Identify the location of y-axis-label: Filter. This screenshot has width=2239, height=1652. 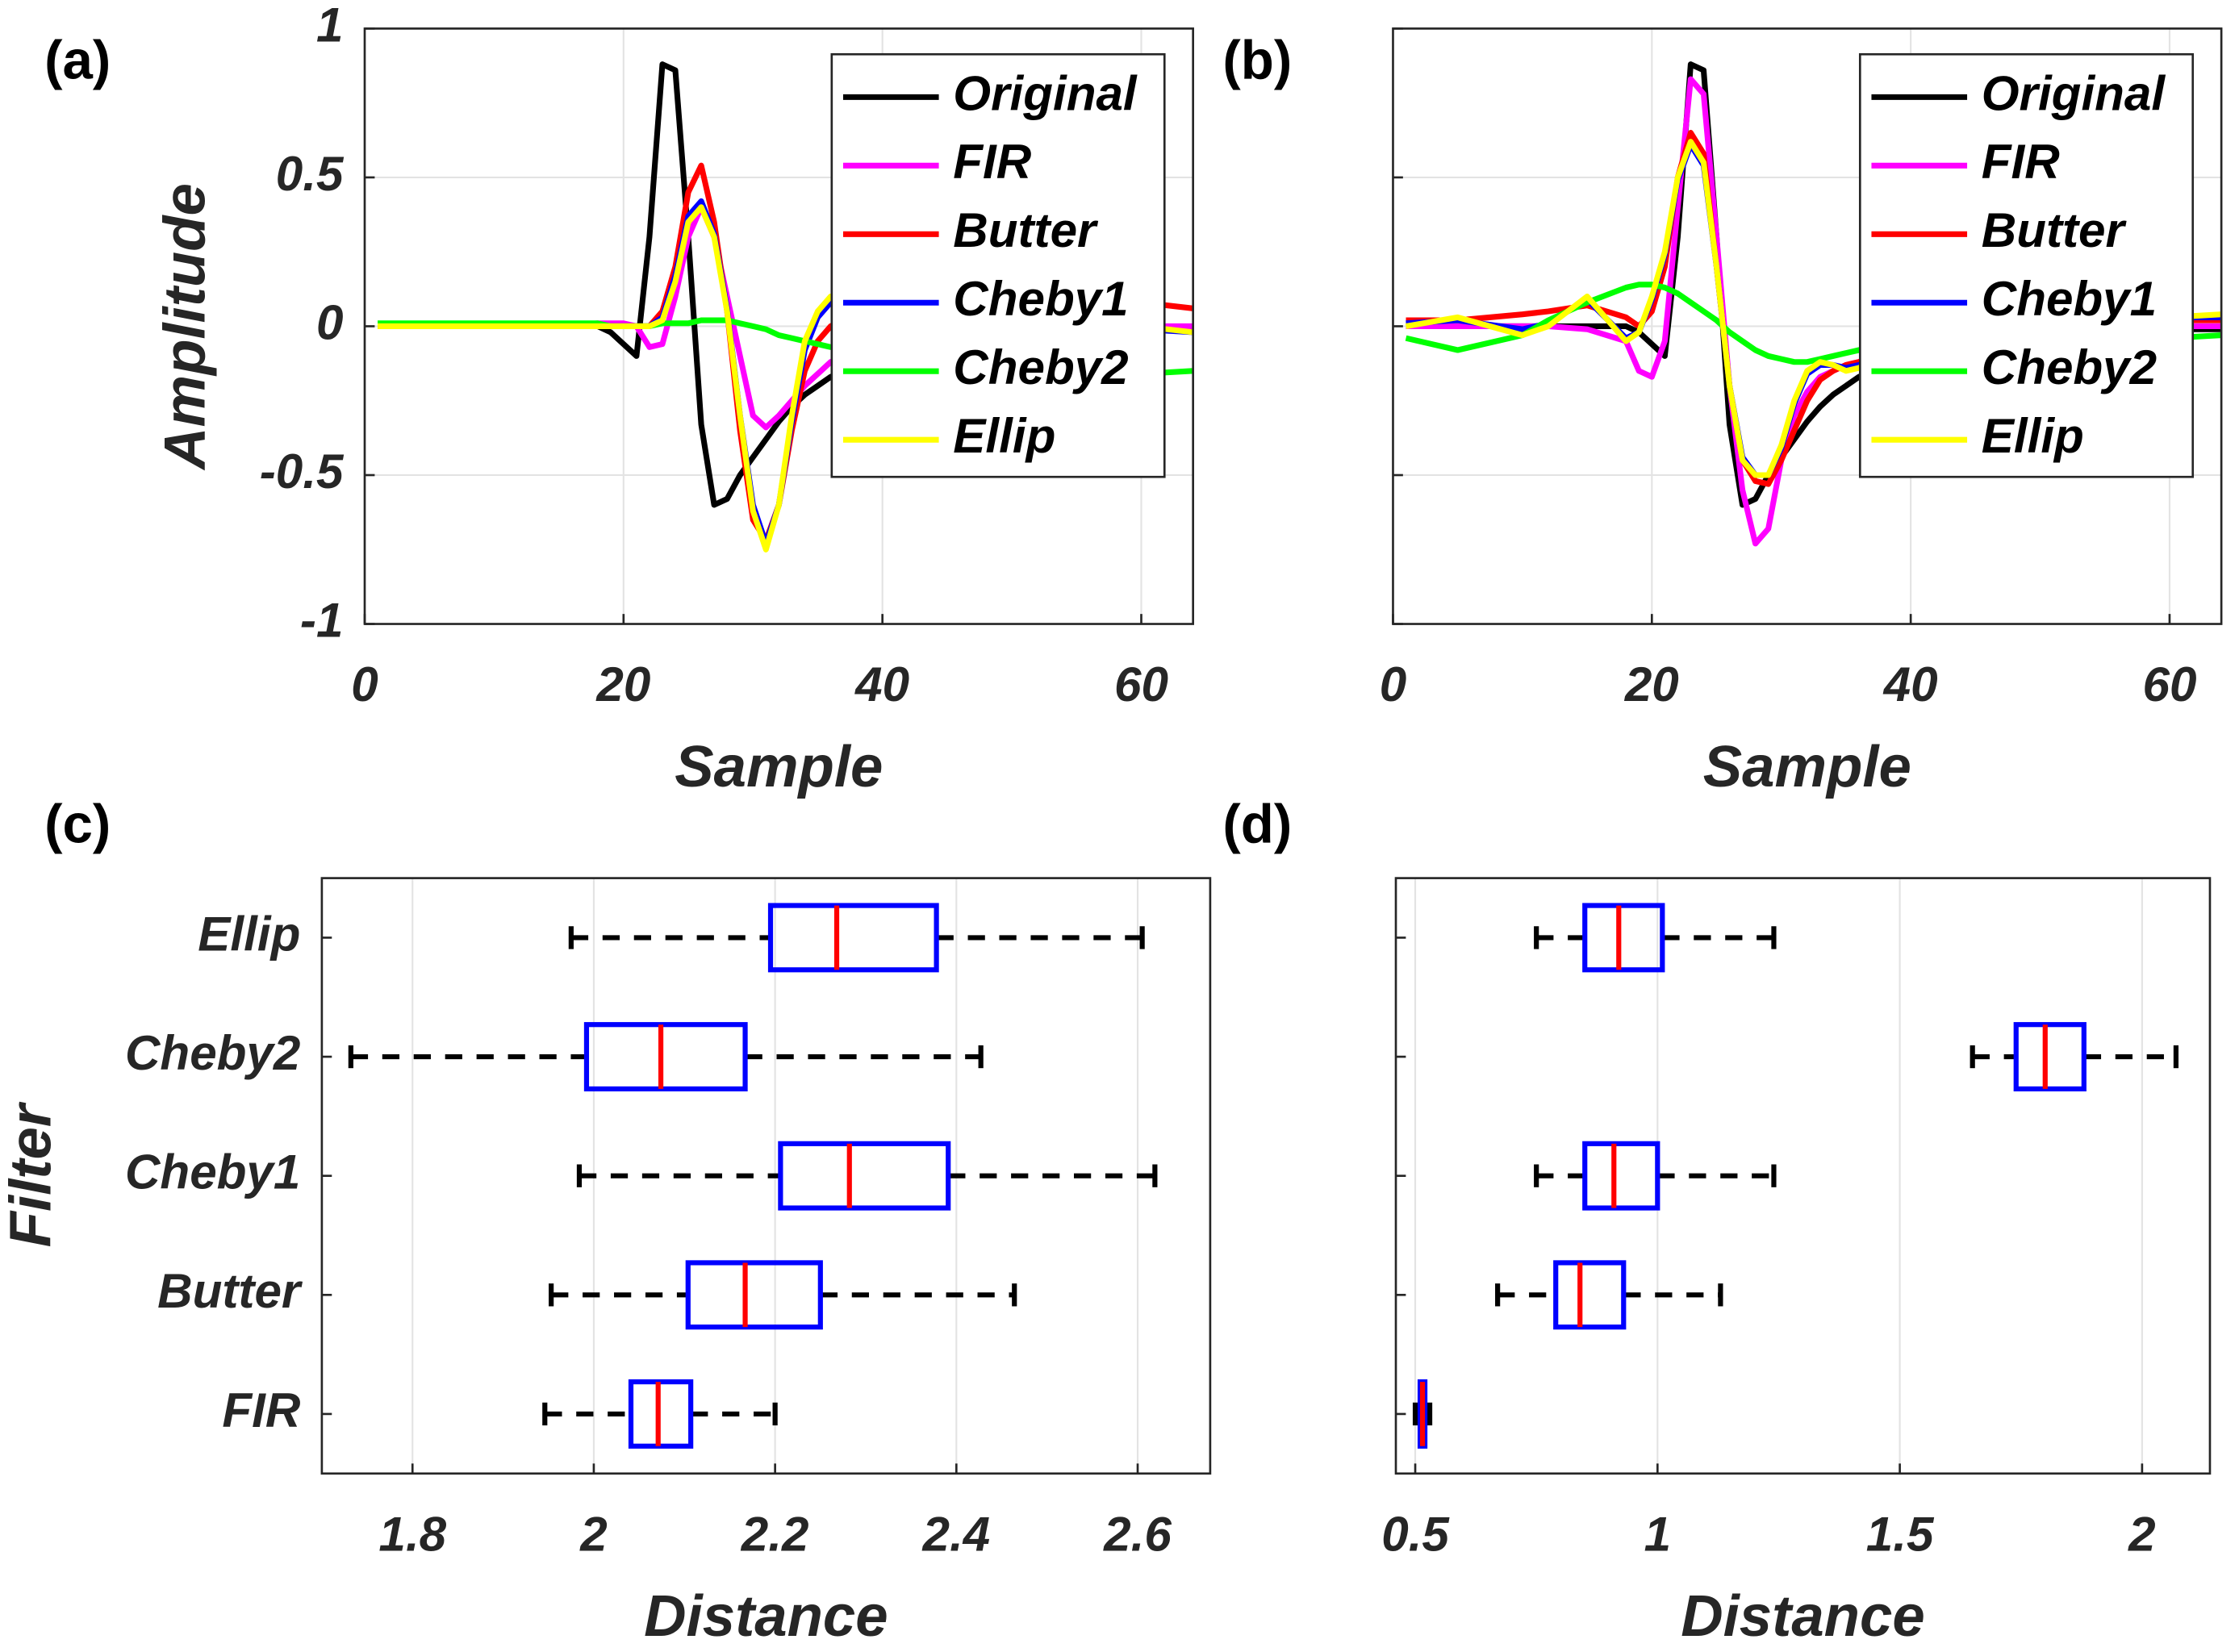
(31, 1174).